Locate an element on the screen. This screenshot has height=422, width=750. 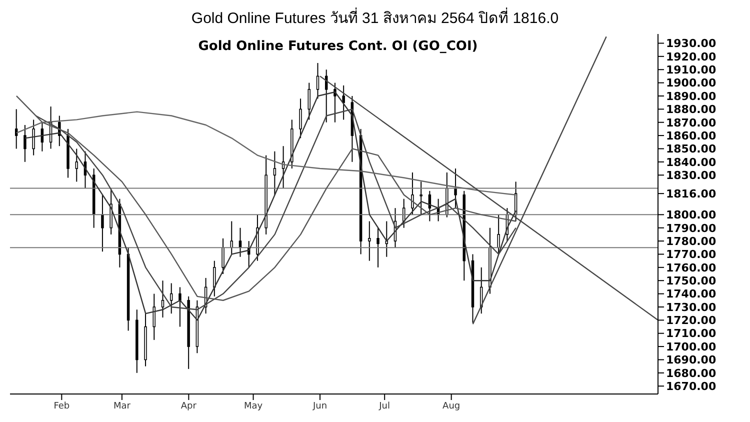
y-tick-label: 1870.00 is located at coordinates (691, 123).